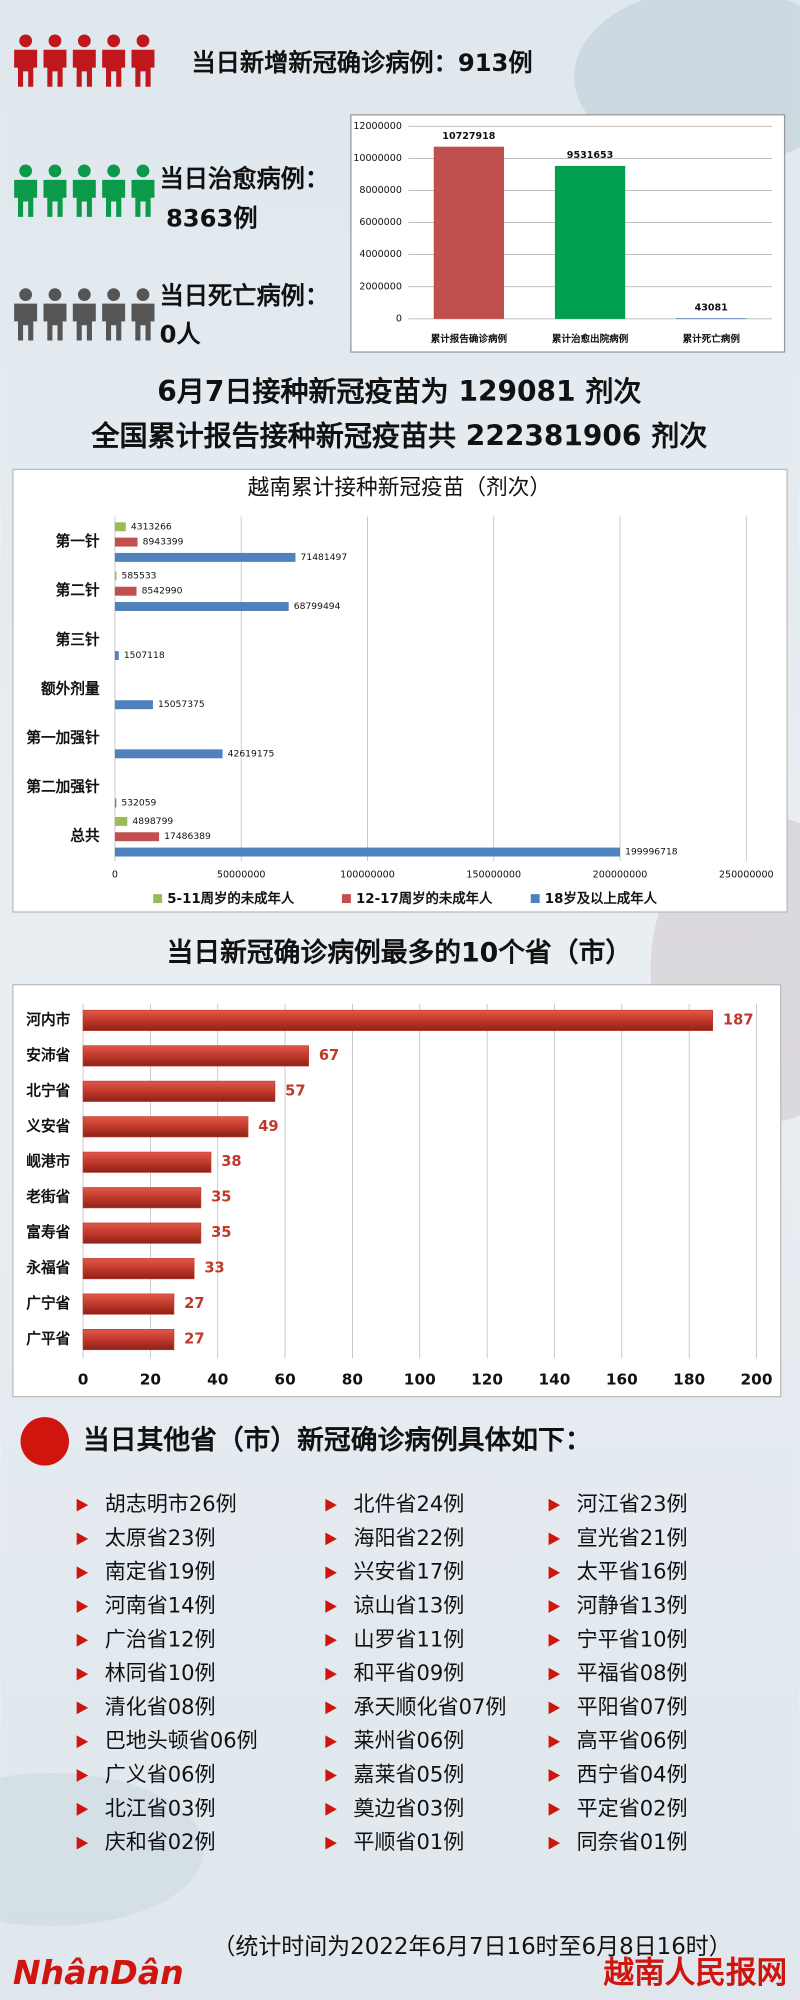 Image resolution: width=800 pixels, height=2000 pixels. What do you see at coordinates (324, 557) in the screenshot?
I see `value-label: 71481497` at bounding box center [324, 557].